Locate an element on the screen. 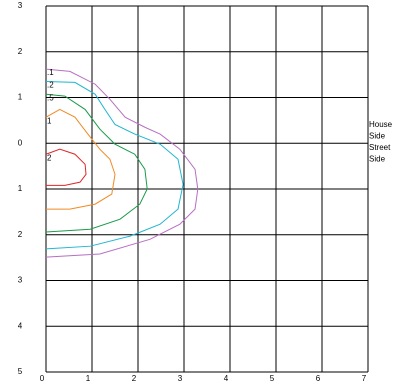 This screenshot has height=386, width=406. x-tick-label: 5 is located at coordinates (272, 378).